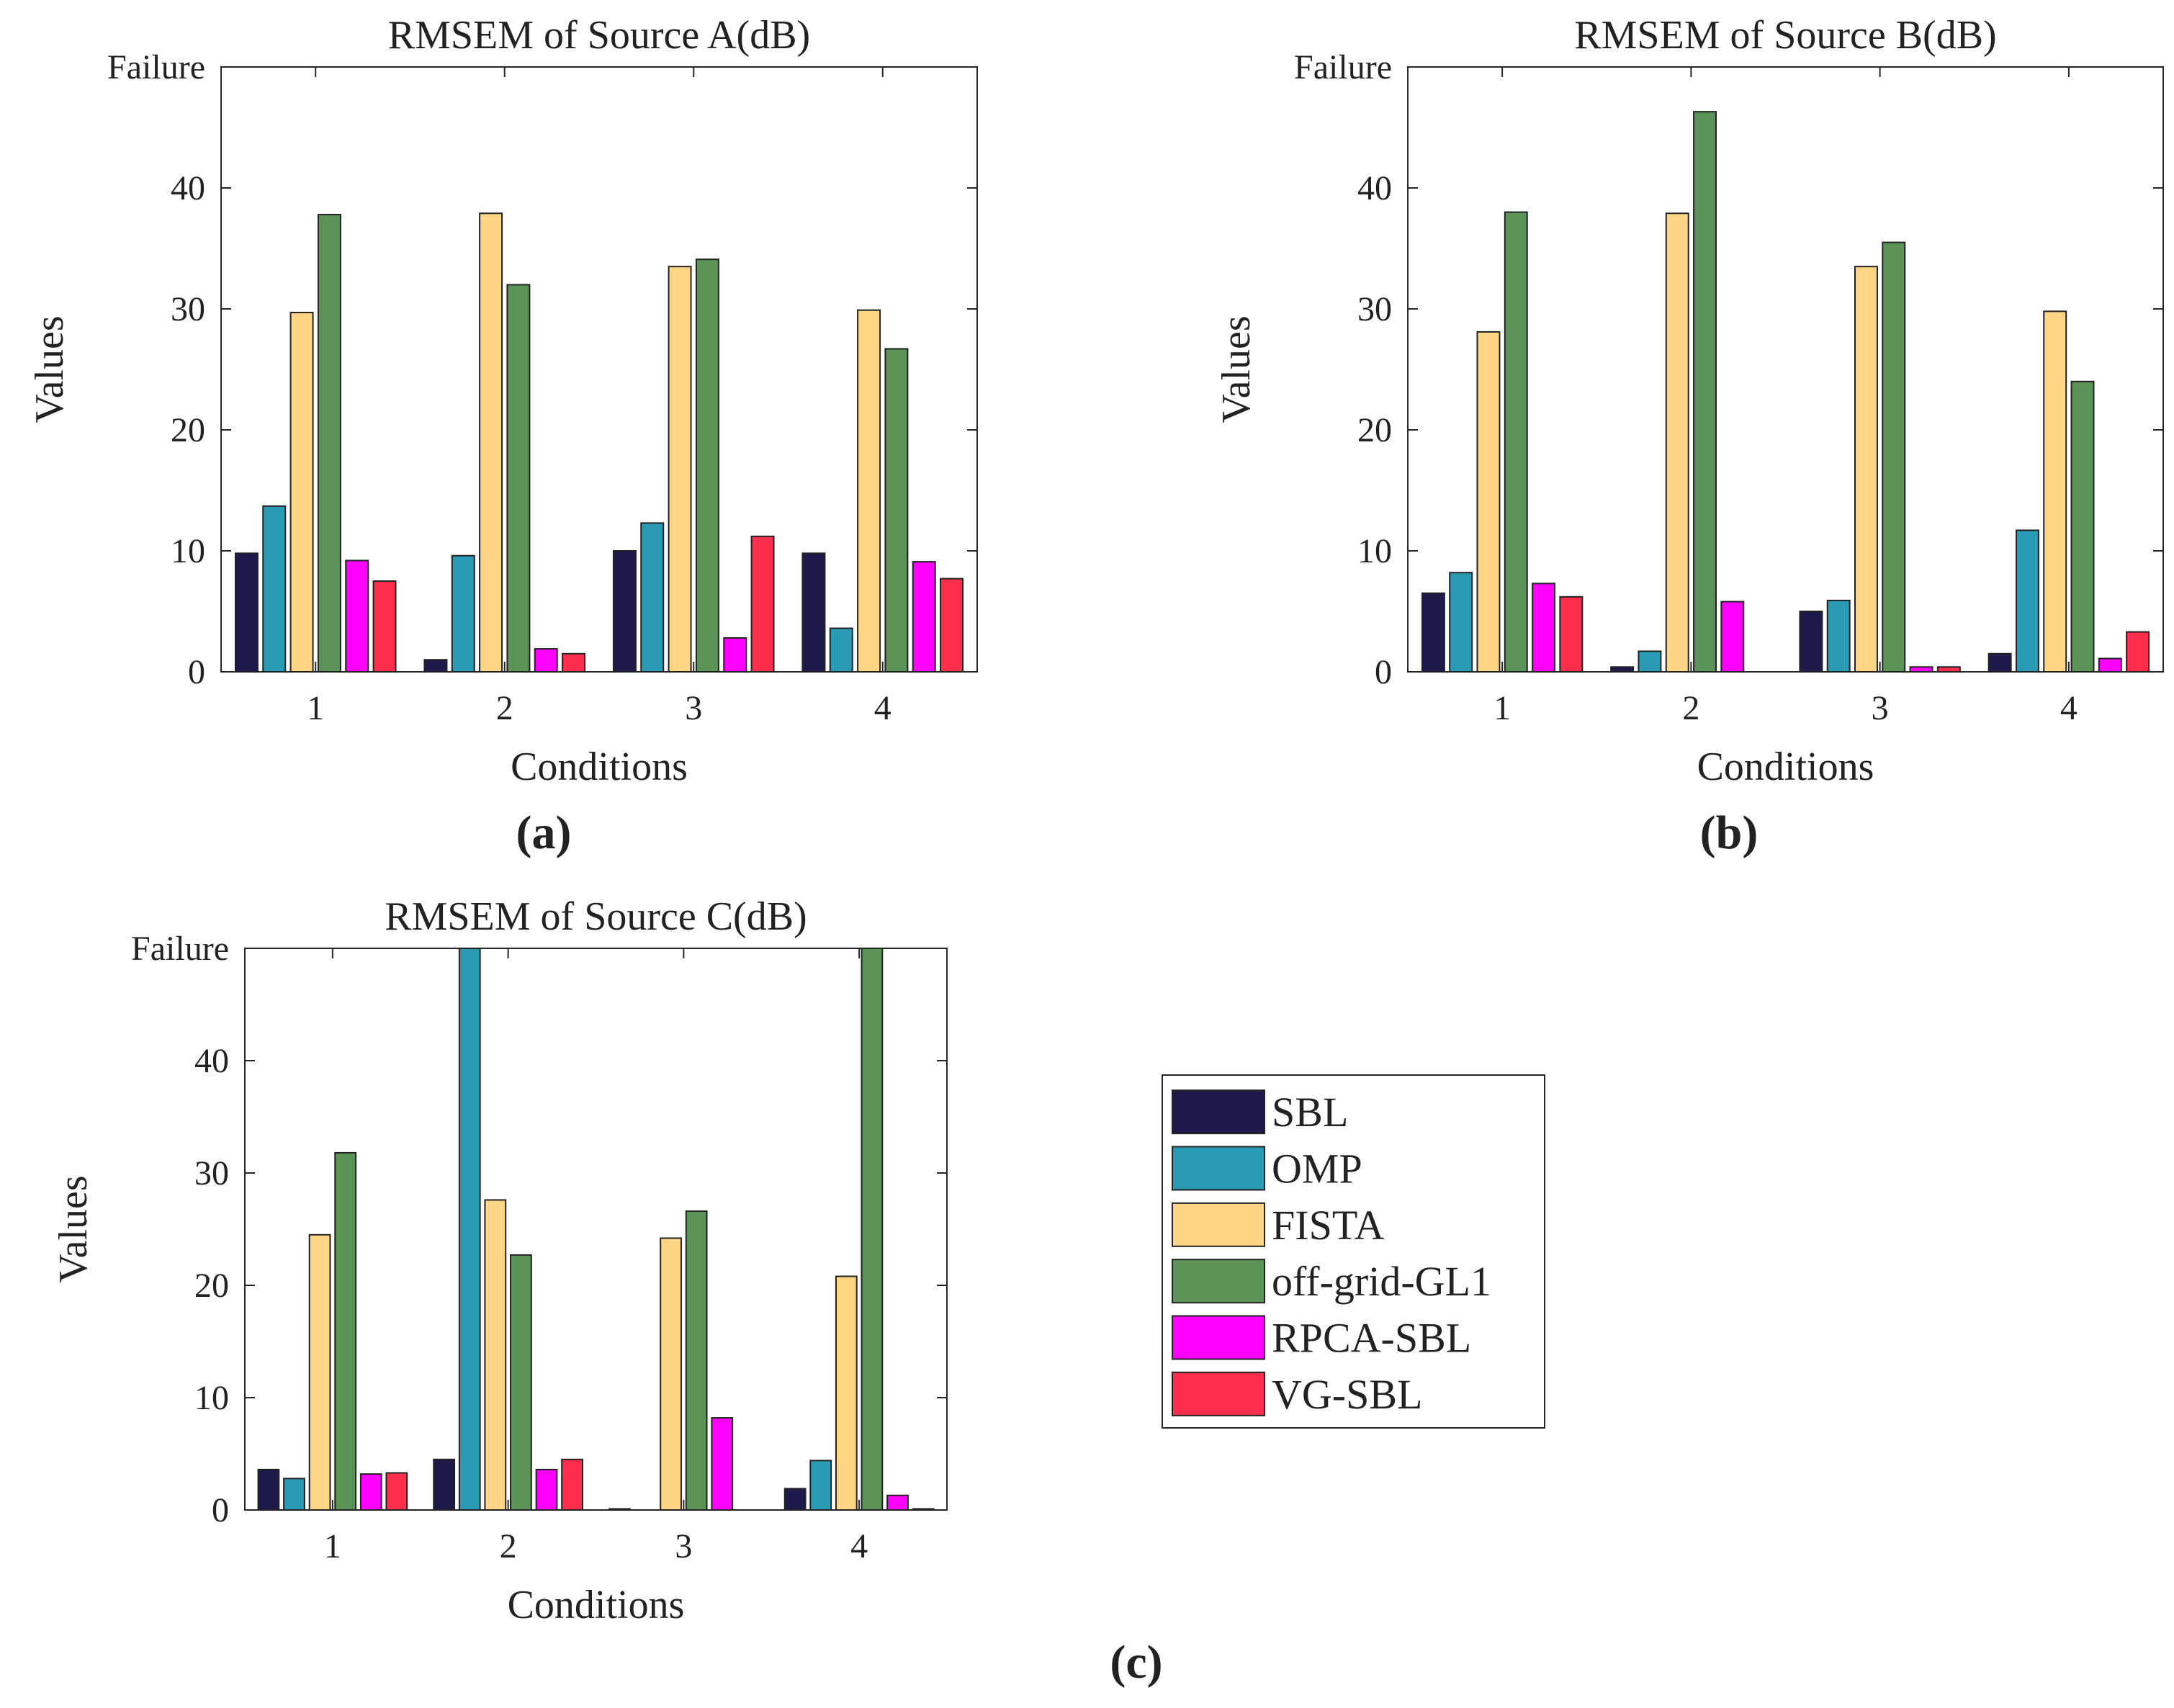 The height and width of the screenshot is (1708, 2174). What do you see at coordinates (1218, 1168) in the screenshot?
I see `legend-swatch-omp` at bounding box center [1218, 1168].